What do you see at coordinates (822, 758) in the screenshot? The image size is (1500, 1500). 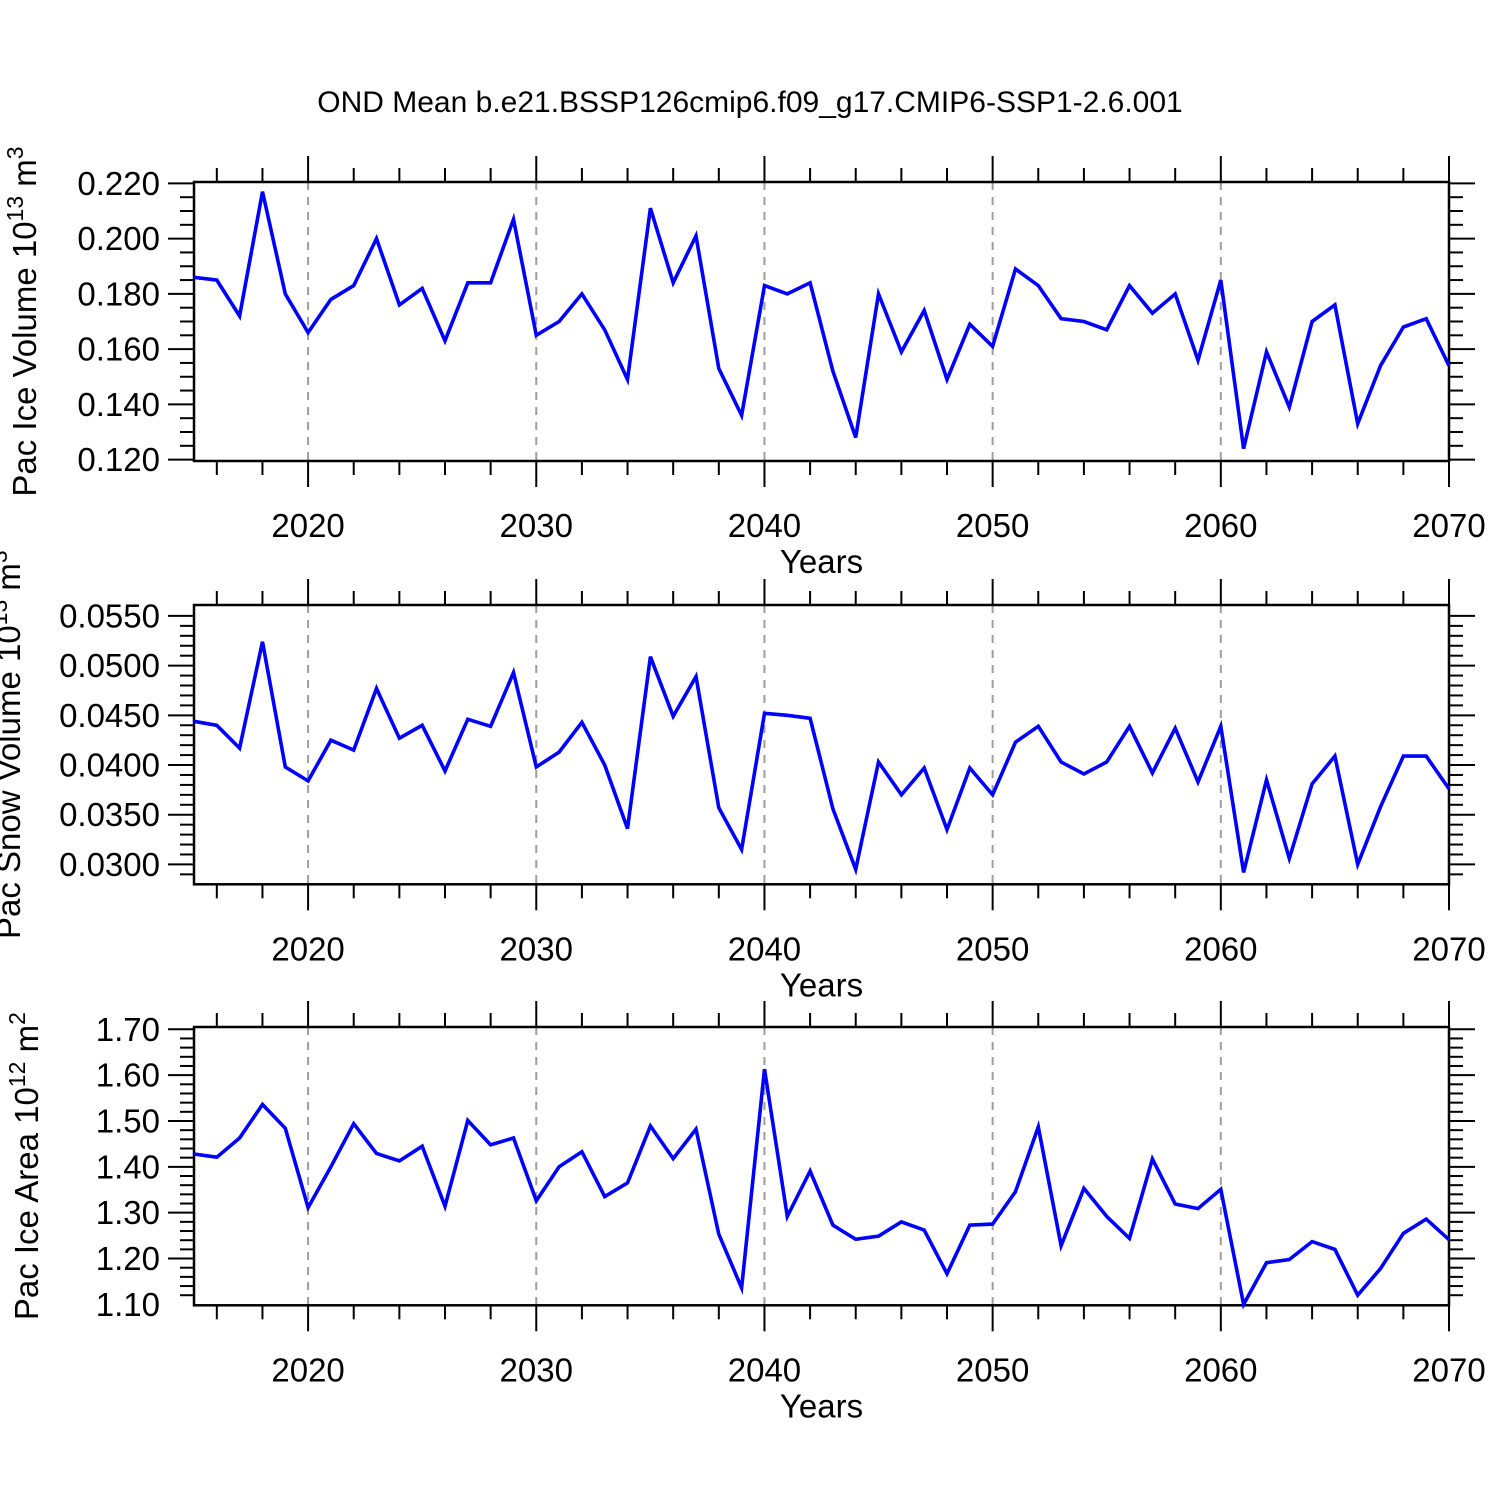 I see `data-line-pac-snow-volume` at bounding box center [822, 758].